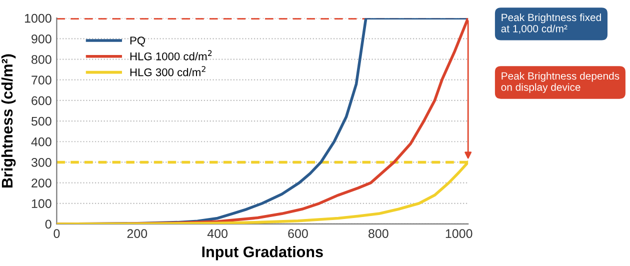  I want to click on y-axis-title: Brightness (cd/m²), so click(8, 121).